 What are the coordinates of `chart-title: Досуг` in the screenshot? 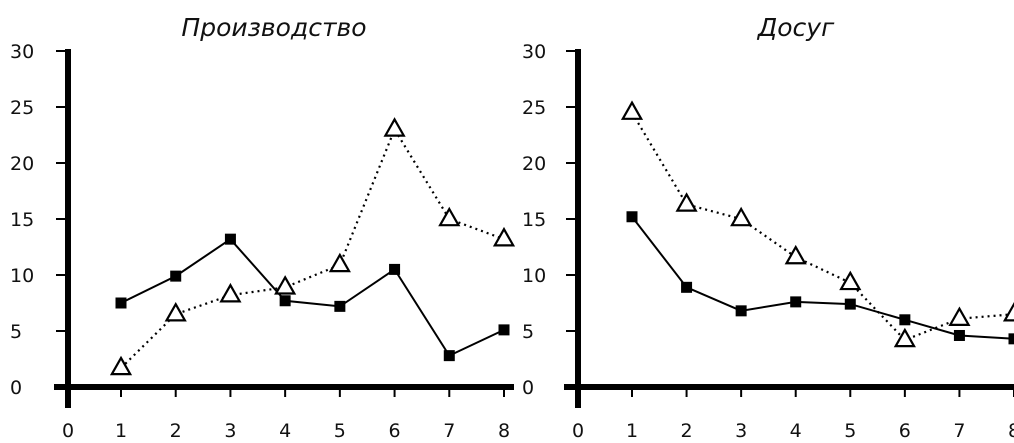 It's located at (796, 27).